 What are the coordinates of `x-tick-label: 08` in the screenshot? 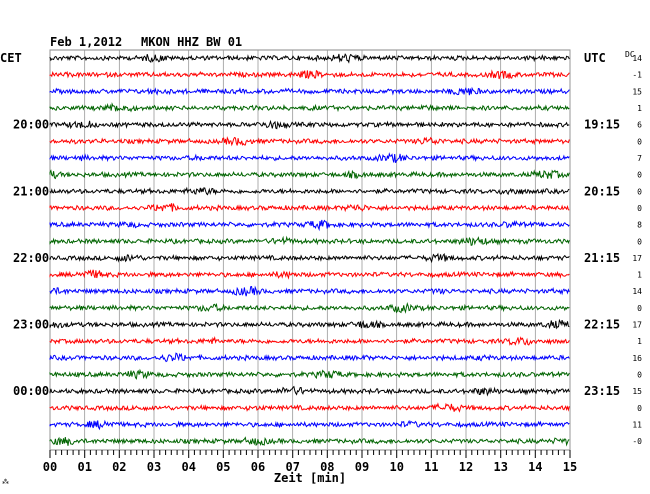 It's located at (327, 467).